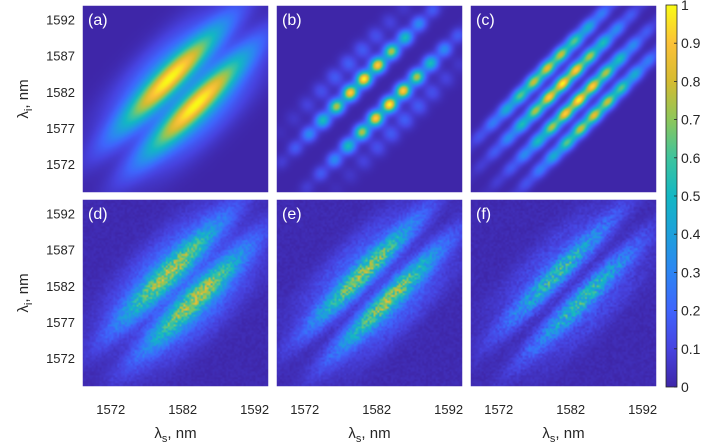 This screenshot has width=703, height=448. I want to click on colorbar-tick-label: 0.1, so click(691, 349).